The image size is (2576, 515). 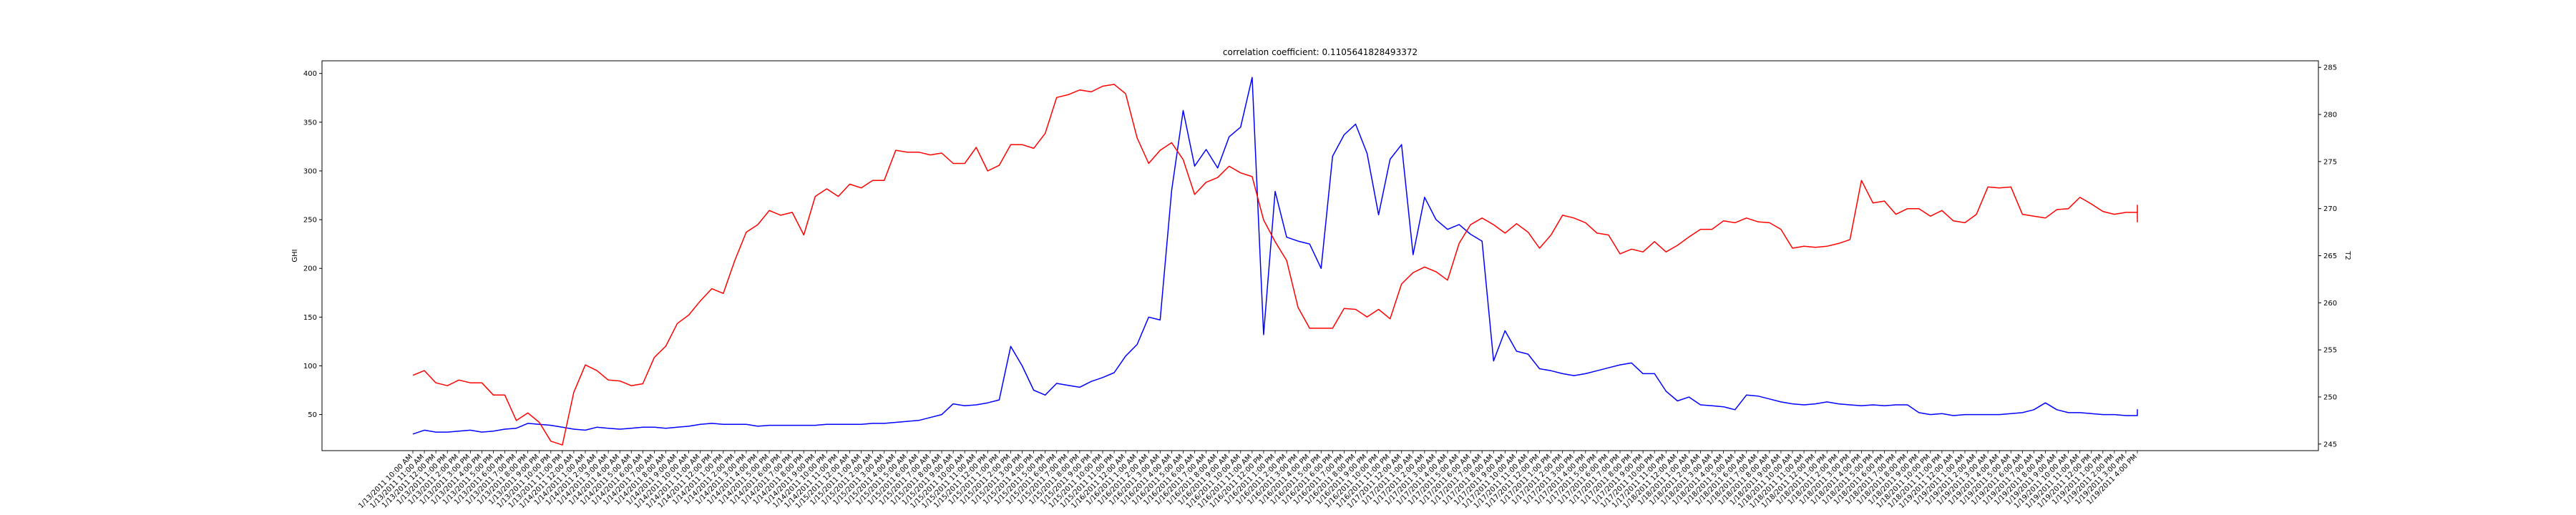 What do you see at coordinates (2330, 304) in the screenshot?
I see `right-tick-label: 260` at bounding box center [2330, 304].